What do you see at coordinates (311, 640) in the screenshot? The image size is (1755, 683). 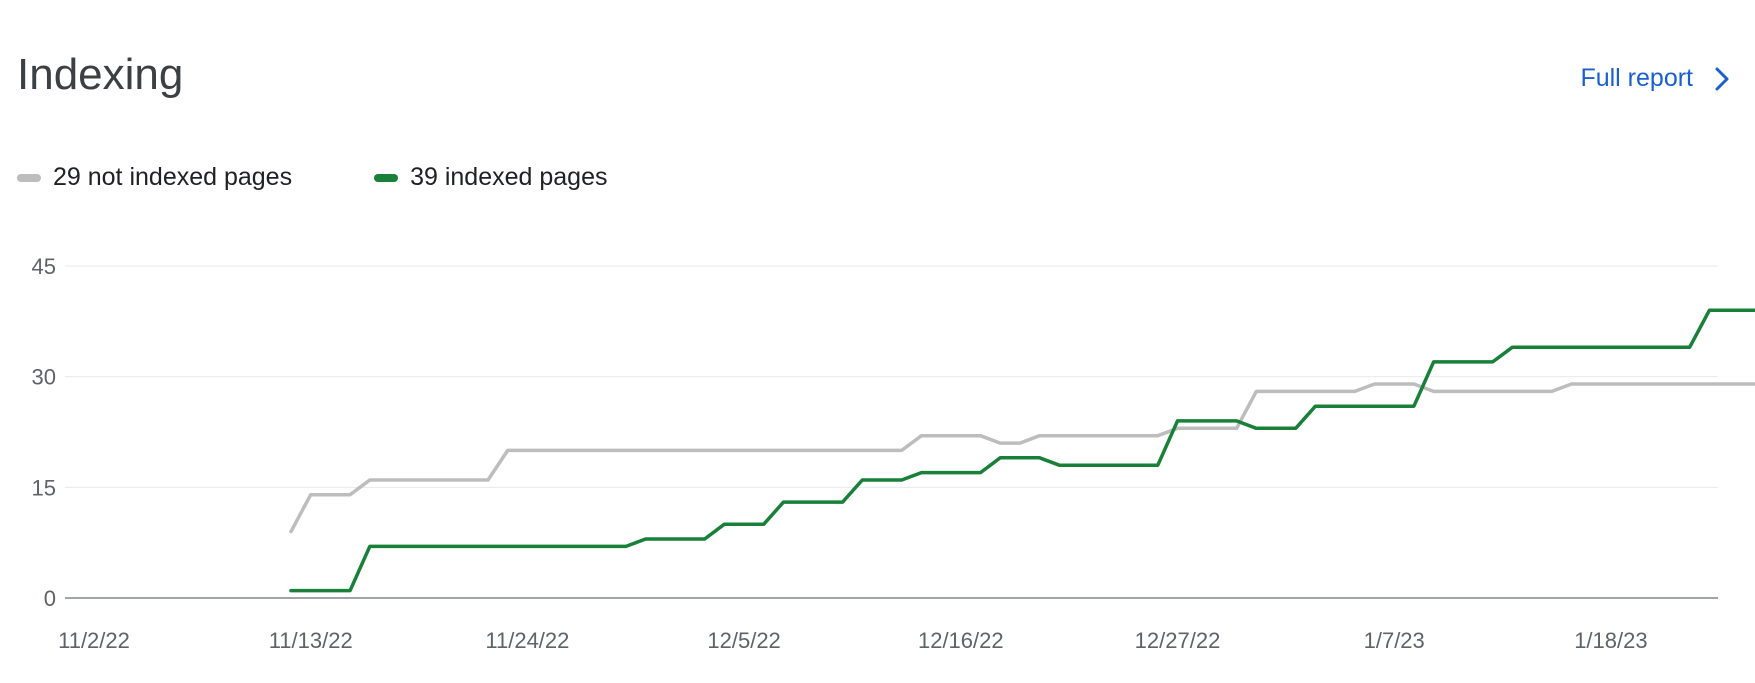 I see `x-tick-label: 11/13/22` at bounding box center [311, 640].